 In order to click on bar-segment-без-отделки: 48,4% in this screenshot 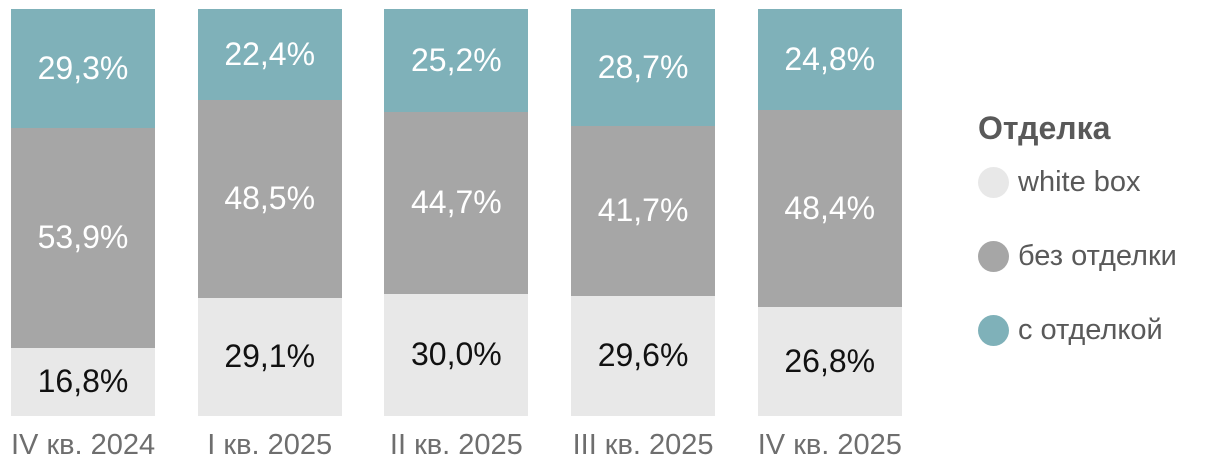, I will do `click(829, 208)`.